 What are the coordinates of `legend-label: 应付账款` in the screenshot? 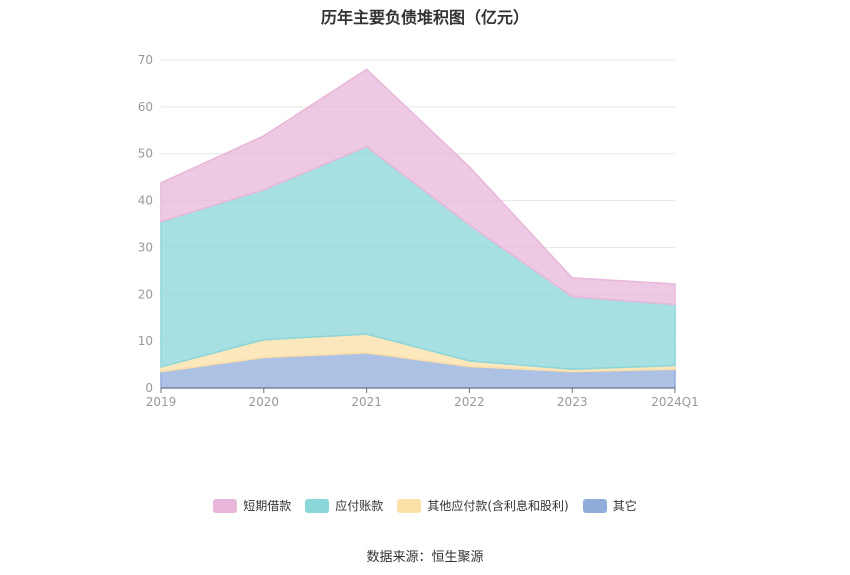 It's located at (359, 506).